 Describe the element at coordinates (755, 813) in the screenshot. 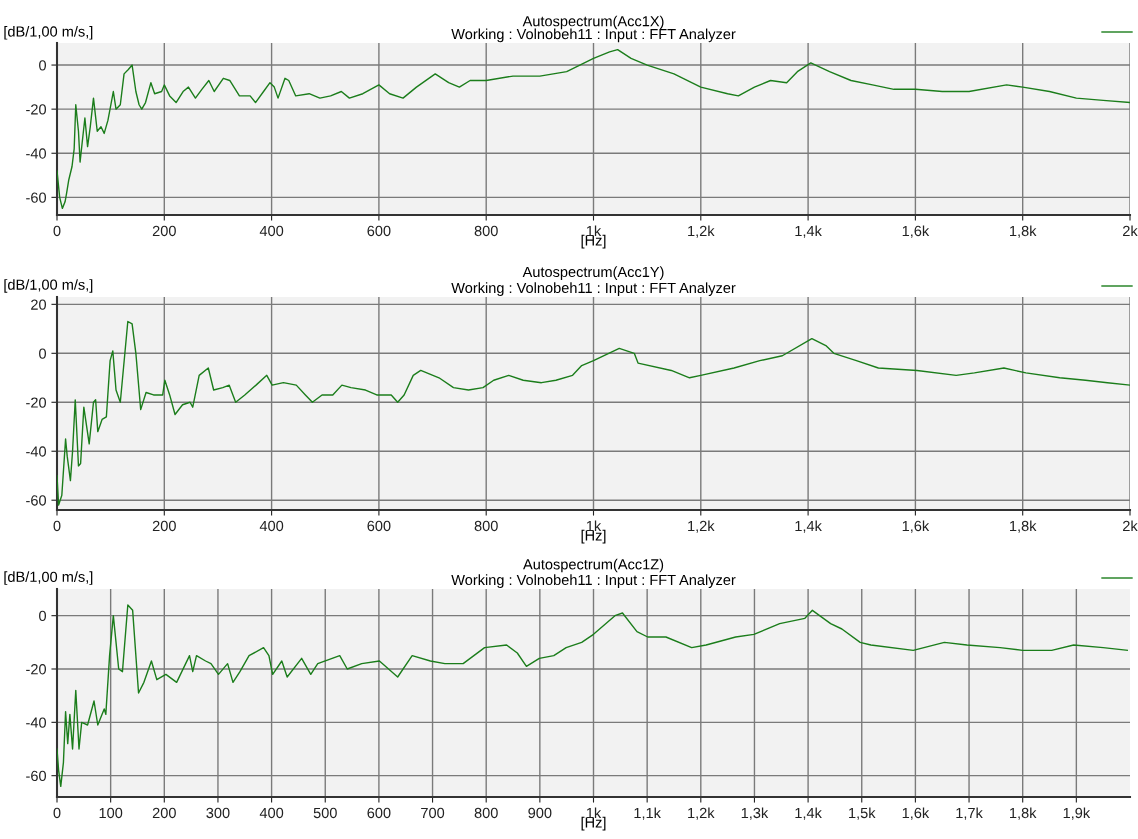

I see `x-tick-label: 1,3k` at that location.